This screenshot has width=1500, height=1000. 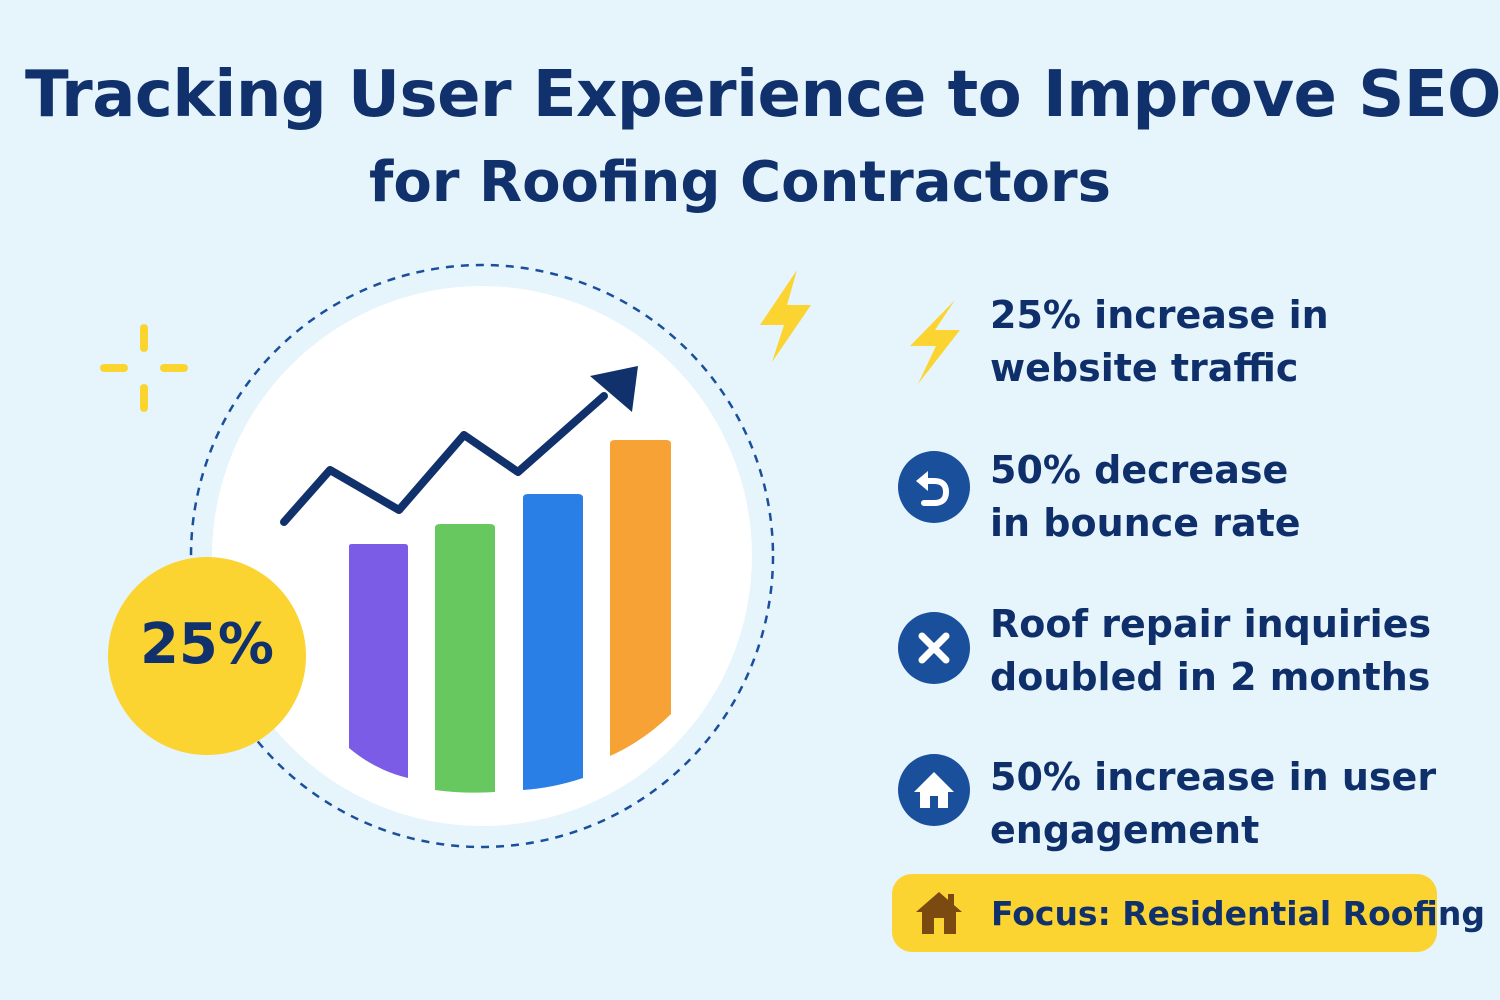 What do you see at coordinates (740, 182) in the screenshot?
I see `page-subtitle: for Roofing Contractors` at bounding box center [740, 182].